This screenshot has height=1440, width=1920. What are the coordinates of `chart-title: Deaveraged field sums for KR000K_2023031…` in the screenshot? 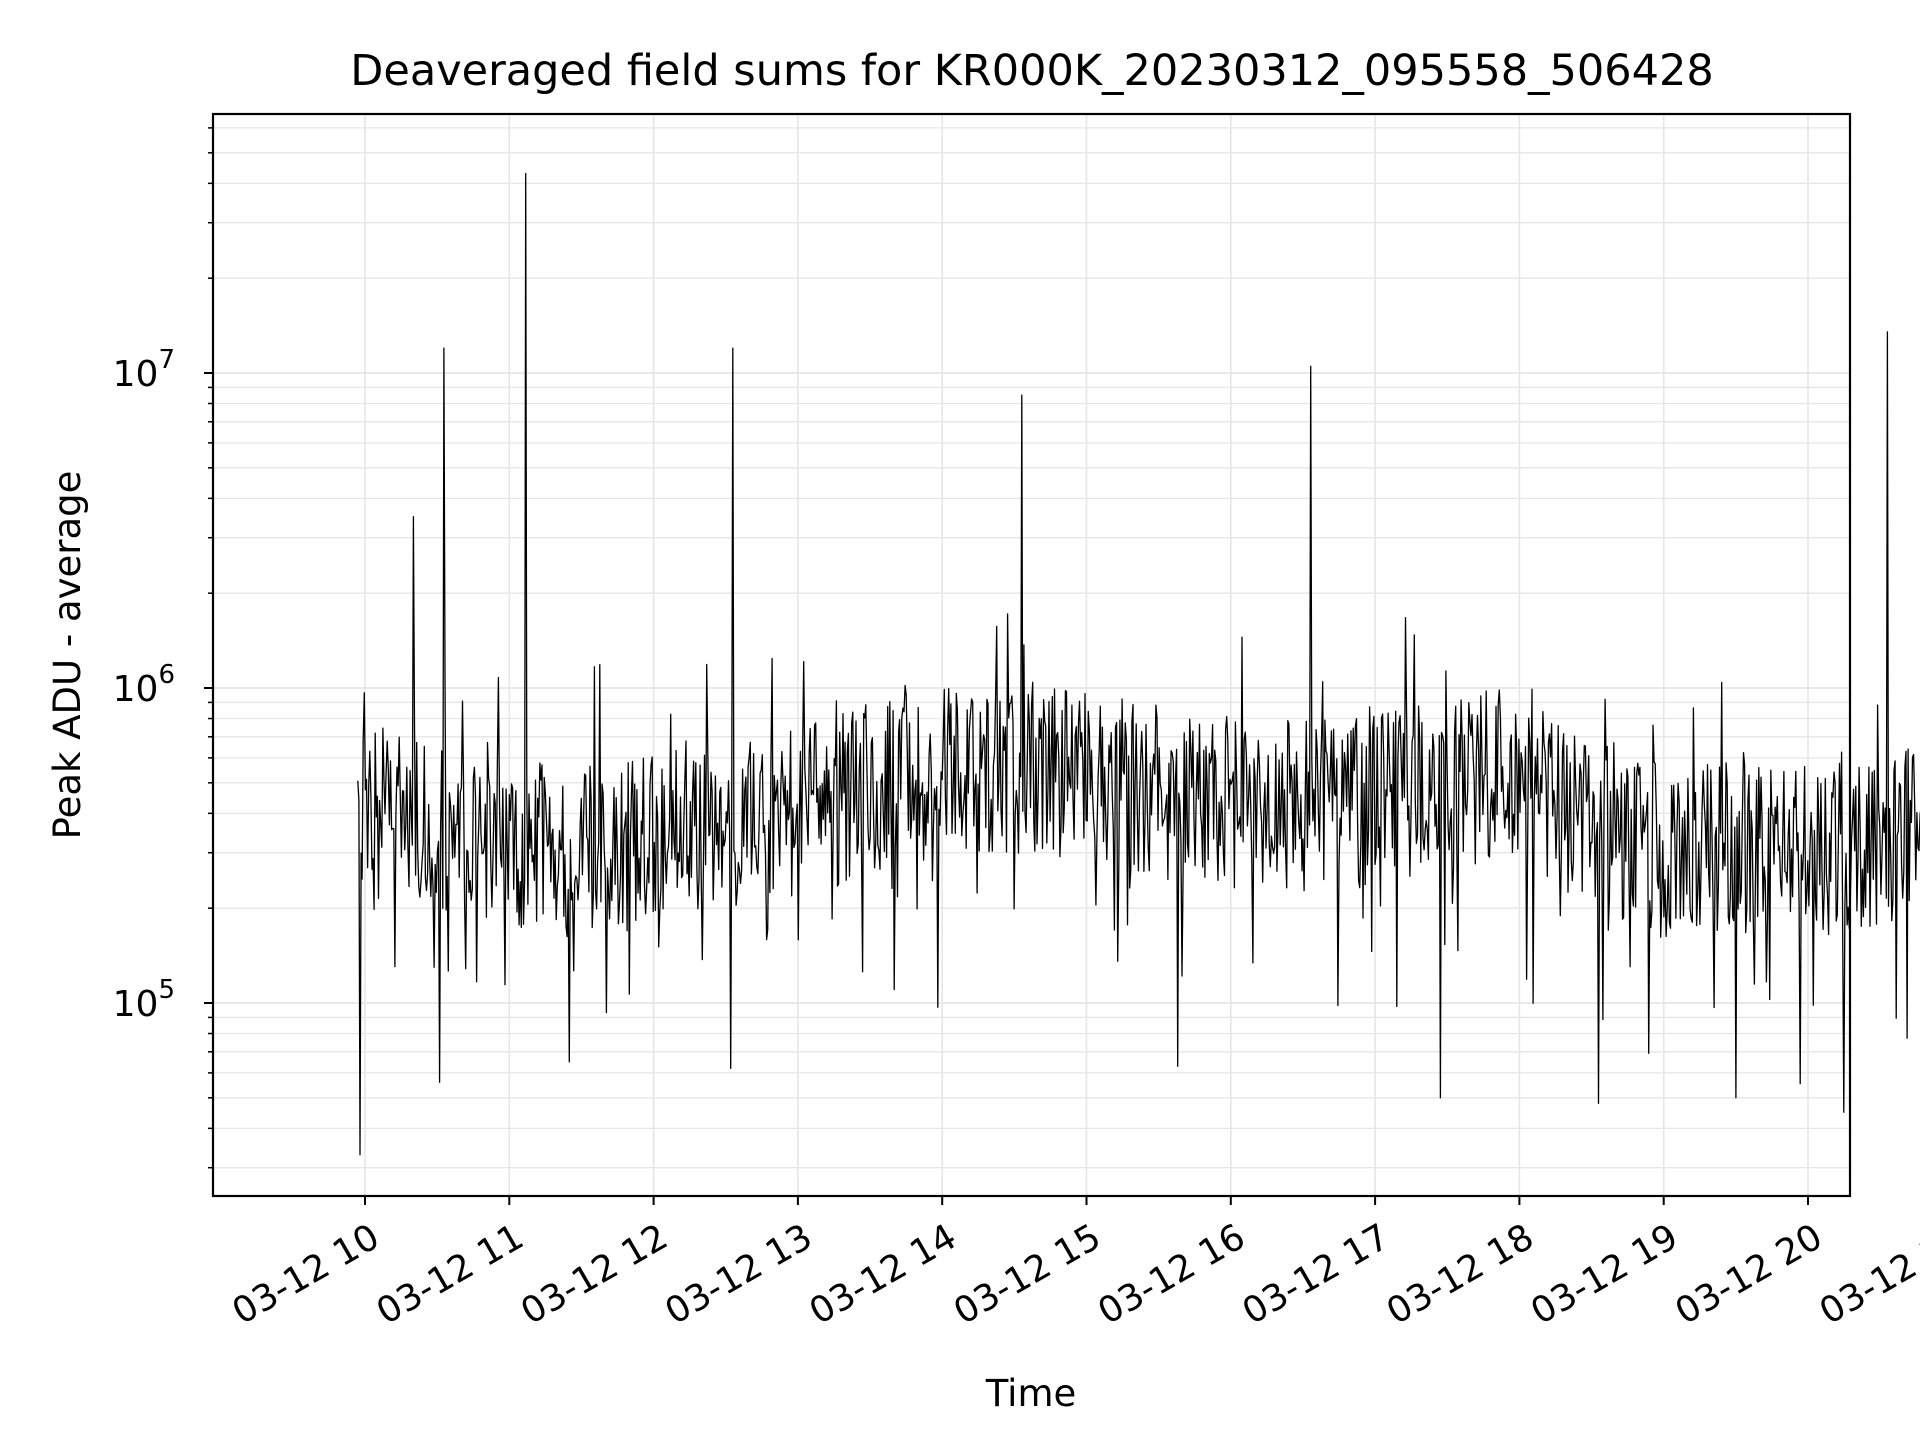 It's located at (1031, 71).